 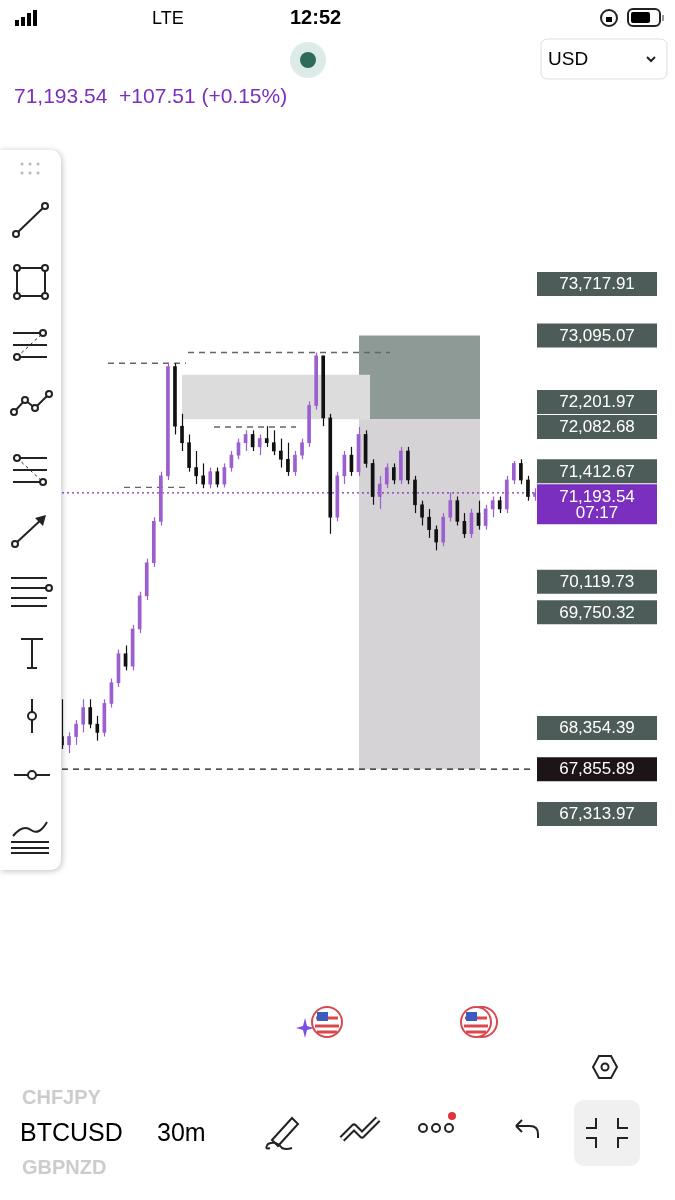 What do you see at coordinates (597, 471) in the screenshot?
I see `y-tick-label: 71,412.67` at bounding box center [597, 471].